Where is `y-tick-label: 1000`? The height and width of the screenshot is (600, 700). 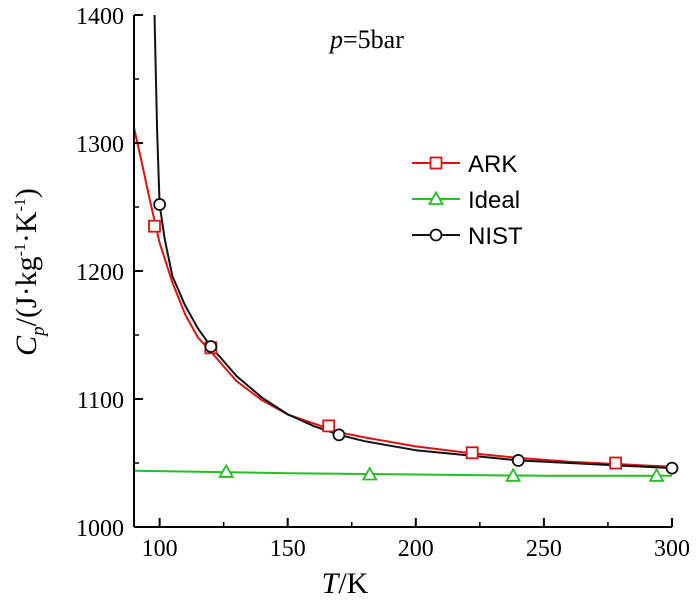 y-tick-label: 1000 is located at coordinates (100, 529).